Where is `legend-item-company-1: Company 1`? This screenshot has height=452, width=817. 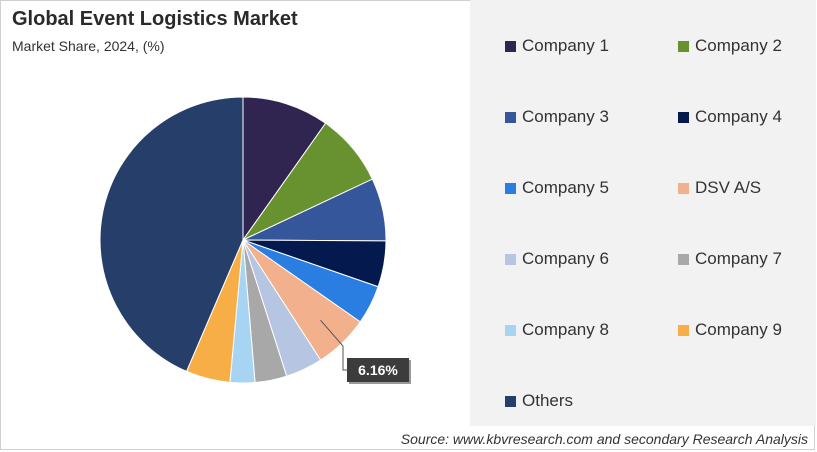 legend-item-company-1: Company 1 is located at coordinates (557, 46).